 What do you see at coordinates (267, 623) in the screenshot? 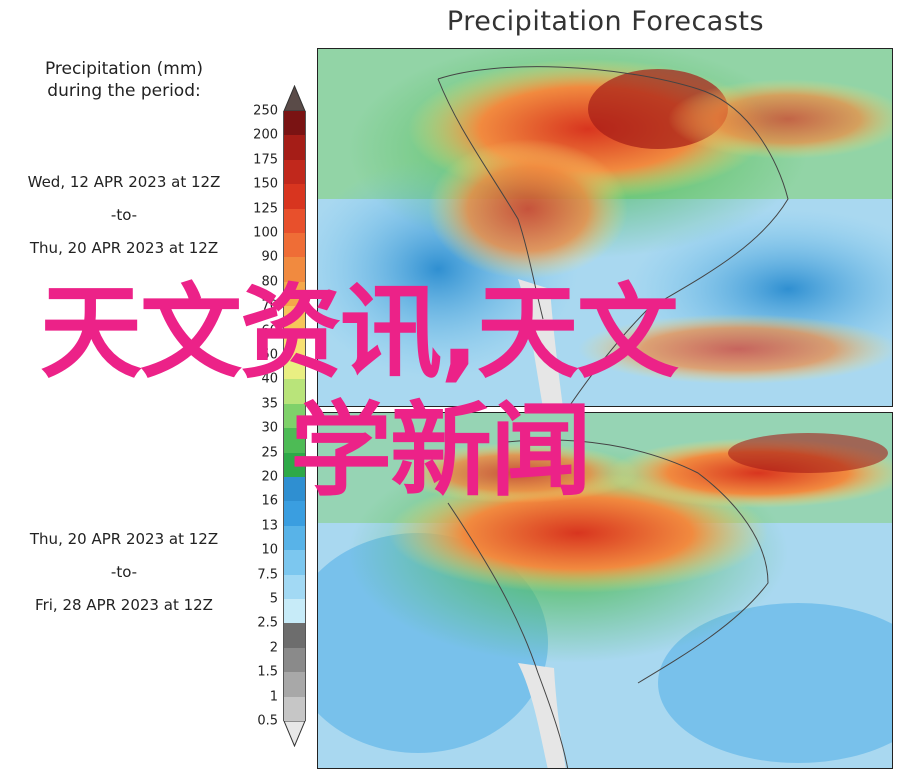
I see `colorbar-tick-label: 2.5` at bounding box center [267, 623].